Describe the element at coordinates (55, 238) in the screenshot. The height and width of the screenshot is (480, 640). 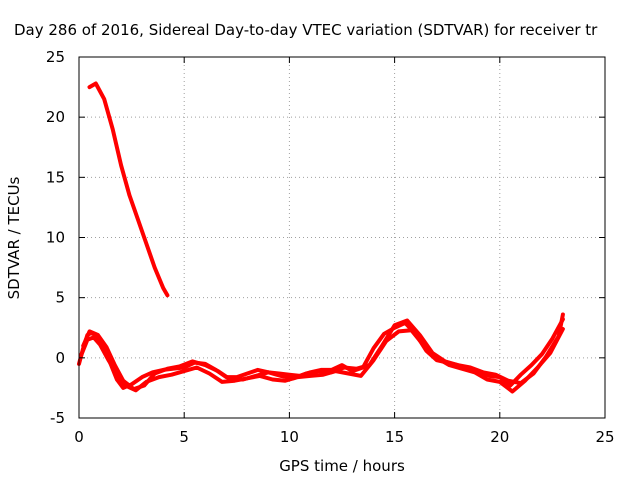
I see `y-tick-label: 10` at that location.